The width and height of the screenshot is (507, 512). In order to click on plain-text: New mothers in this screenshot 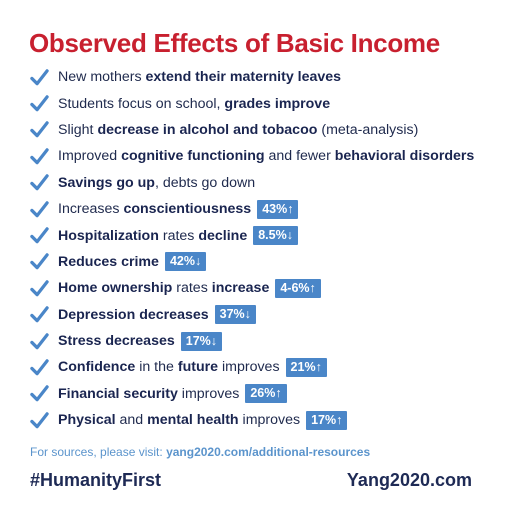, I will do `click(102, 77)`.